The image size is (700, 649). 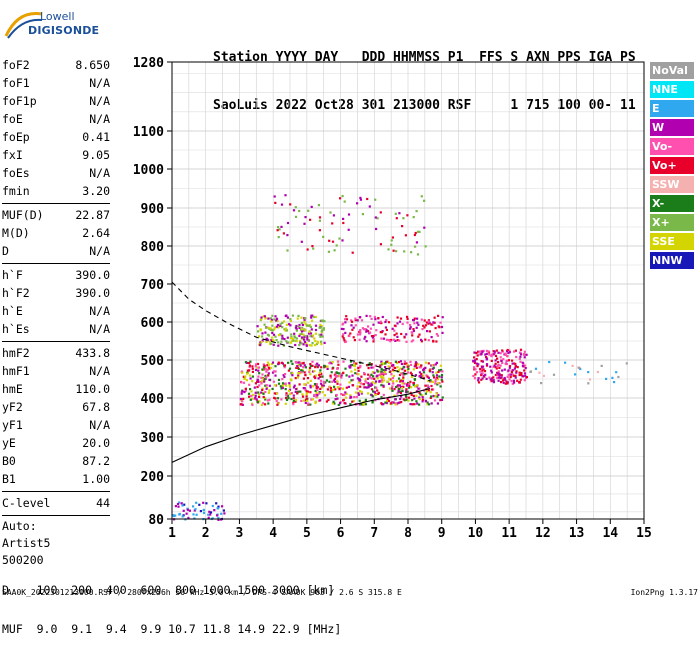 What do you see at coordinates (96, 137) in the screenshot?
I see `param-value: 0.41` at bounding box center [96, 137].